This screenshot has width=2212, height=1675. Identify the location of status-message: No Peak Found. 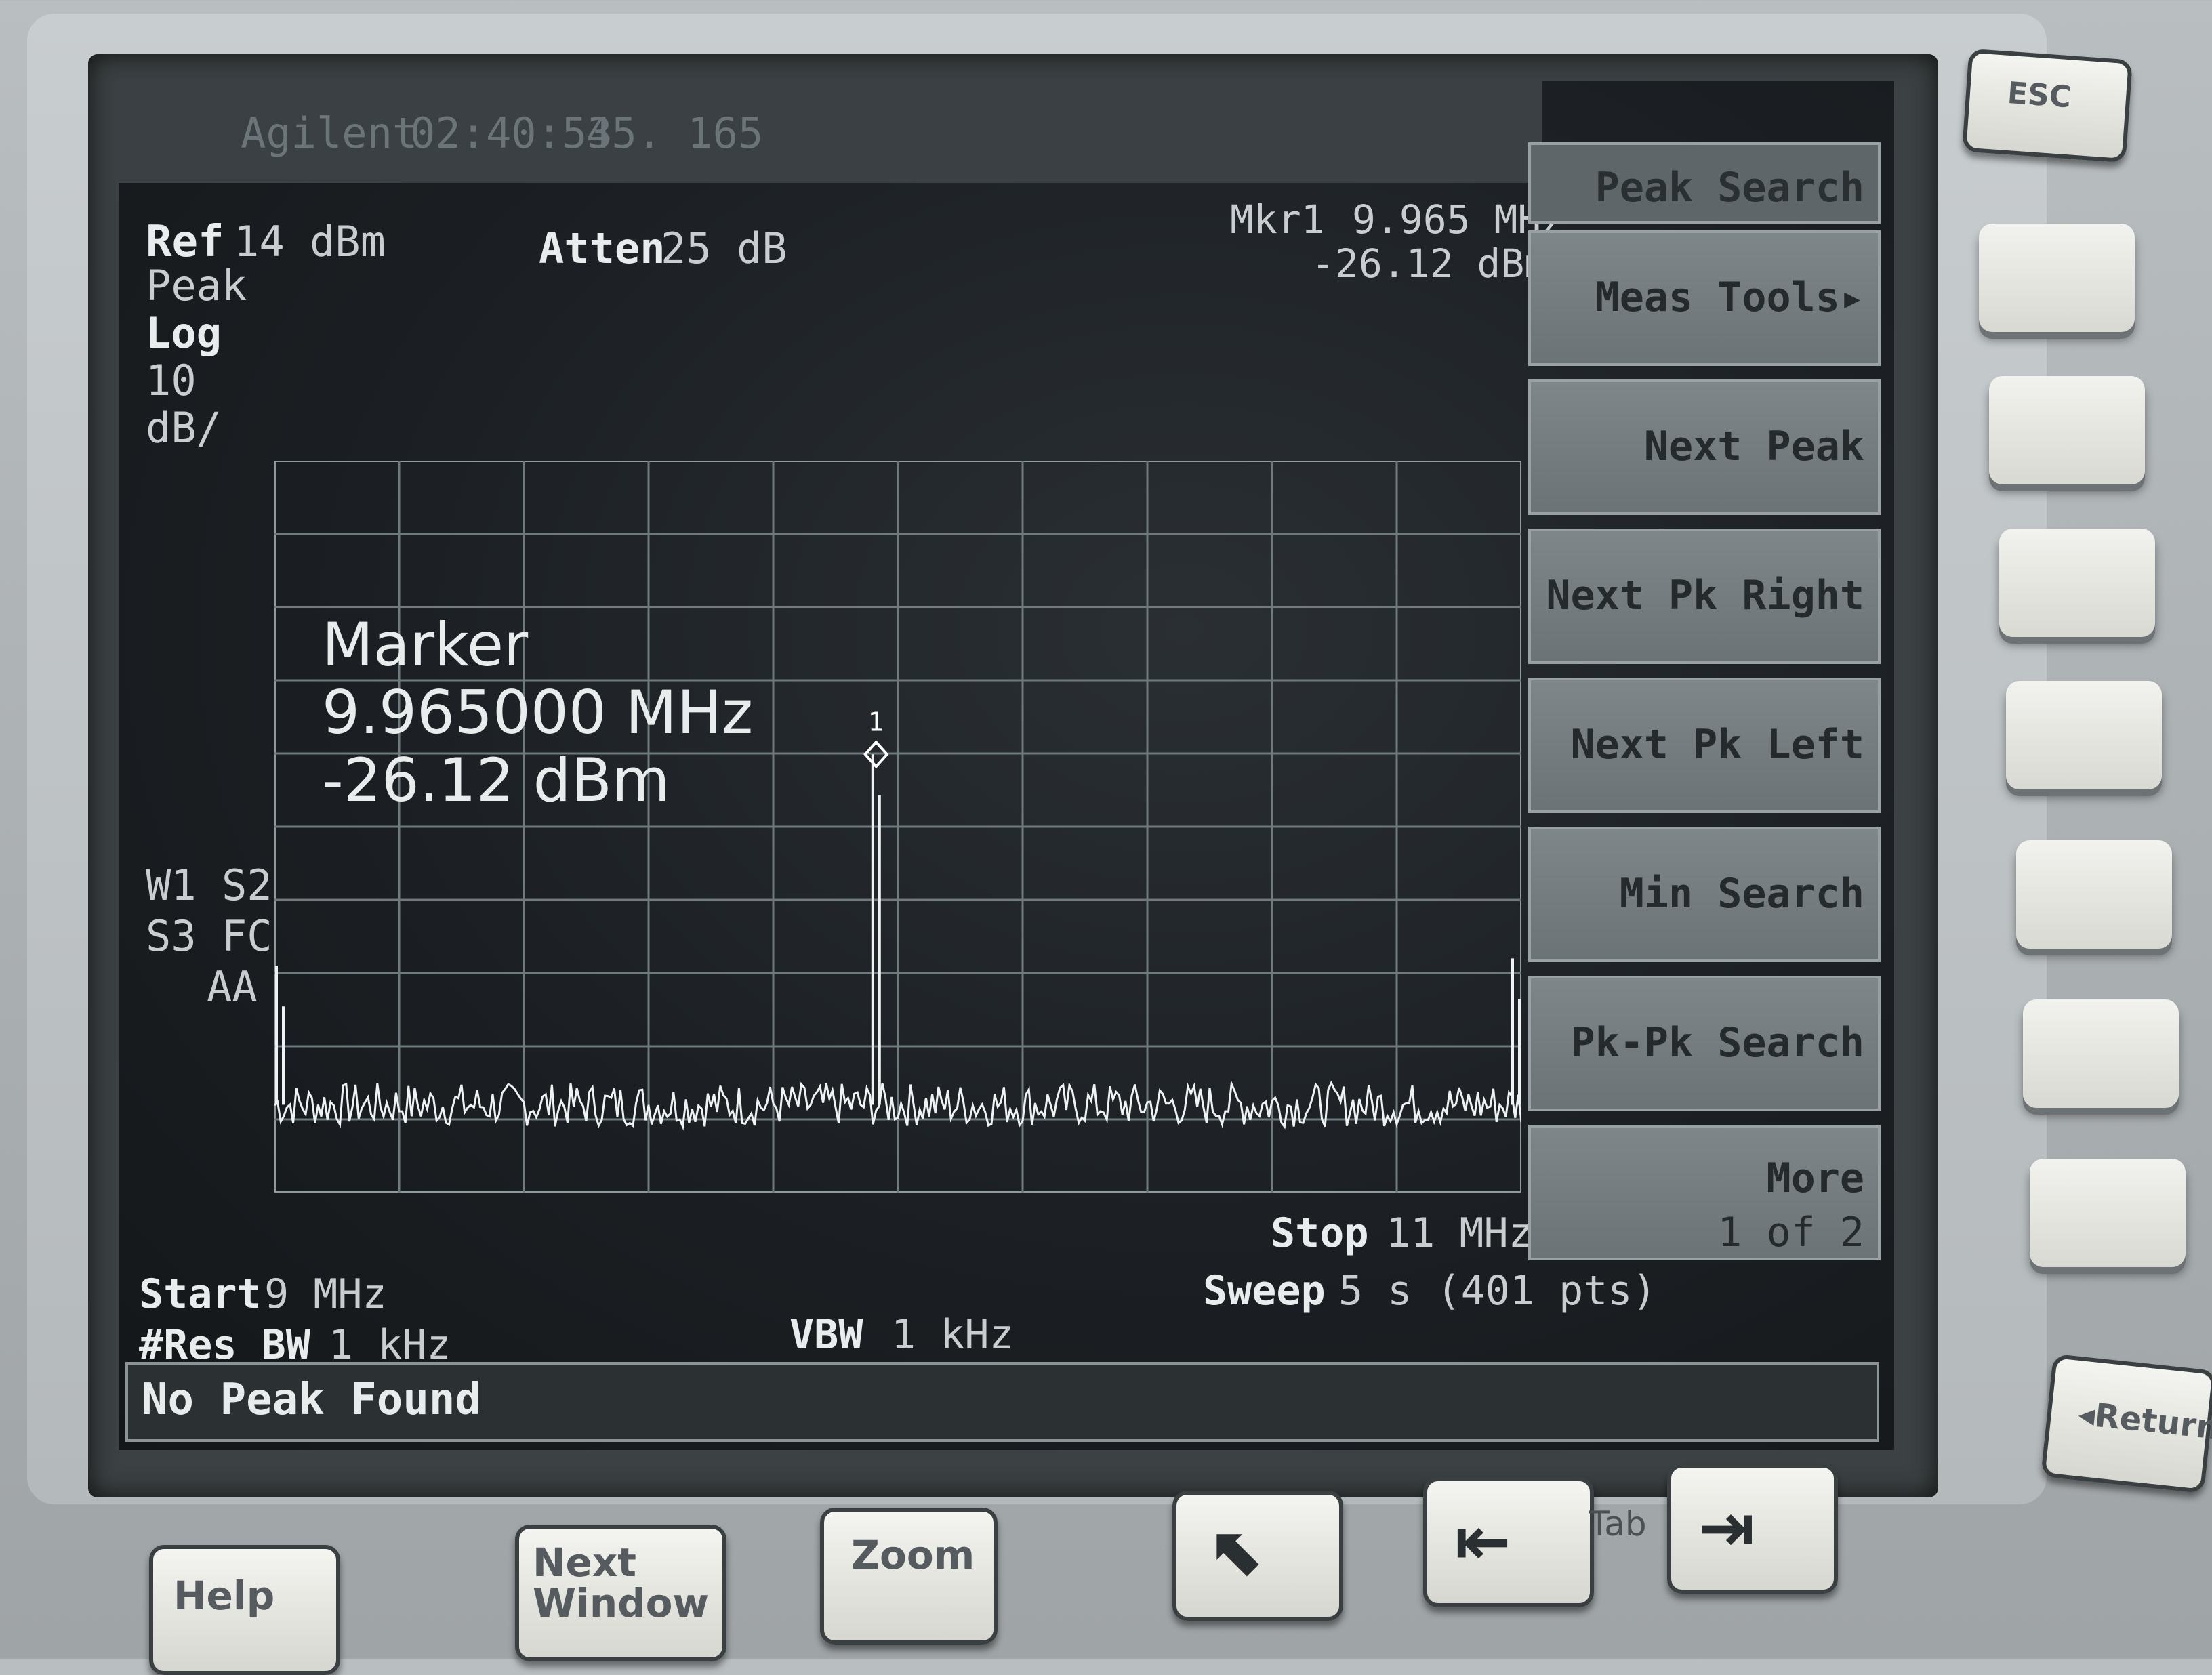
(312, 1400).